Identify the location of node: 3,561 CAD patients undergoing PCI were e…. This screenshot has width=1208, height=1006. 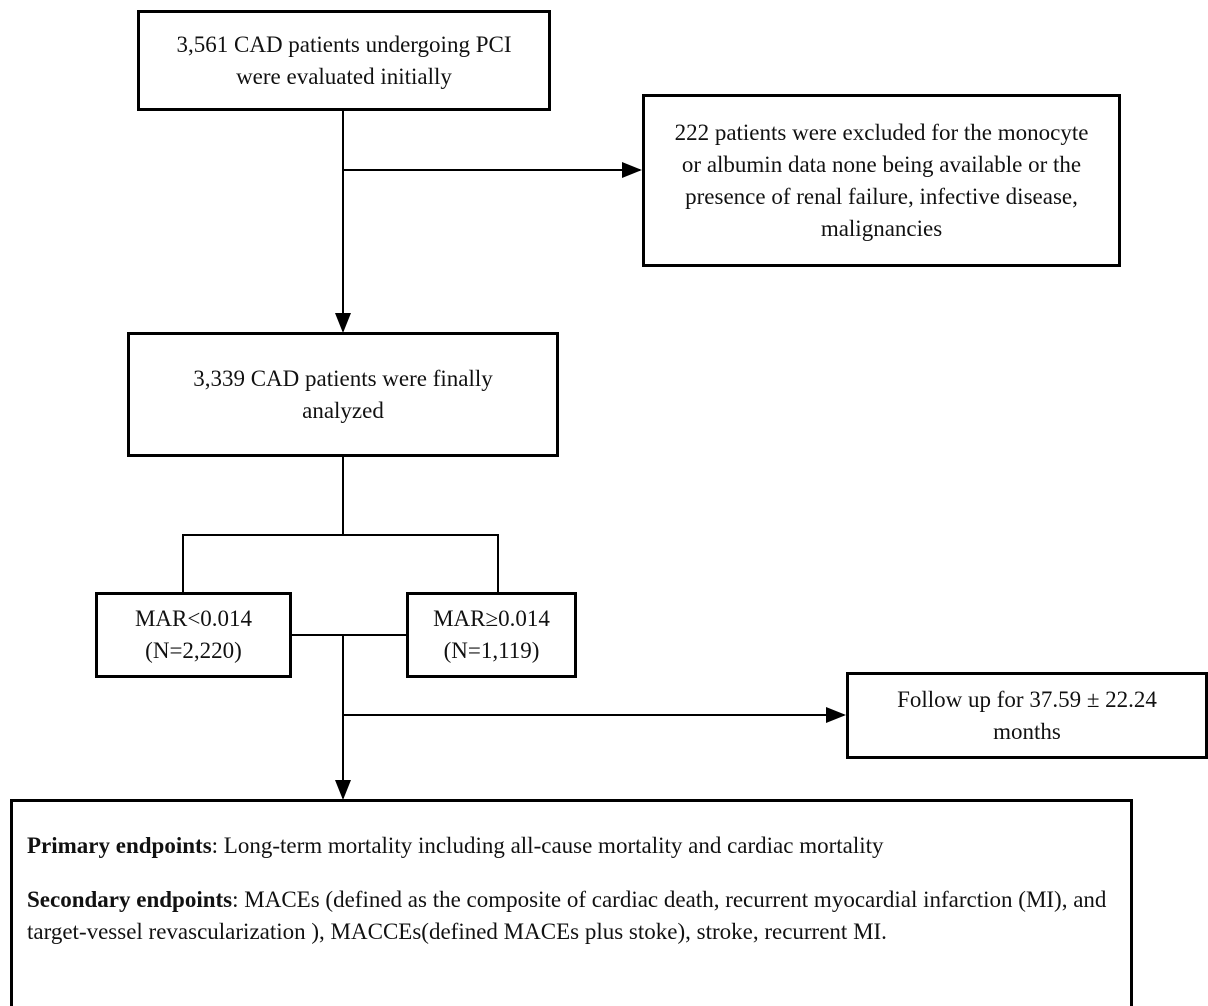
(344, 60).